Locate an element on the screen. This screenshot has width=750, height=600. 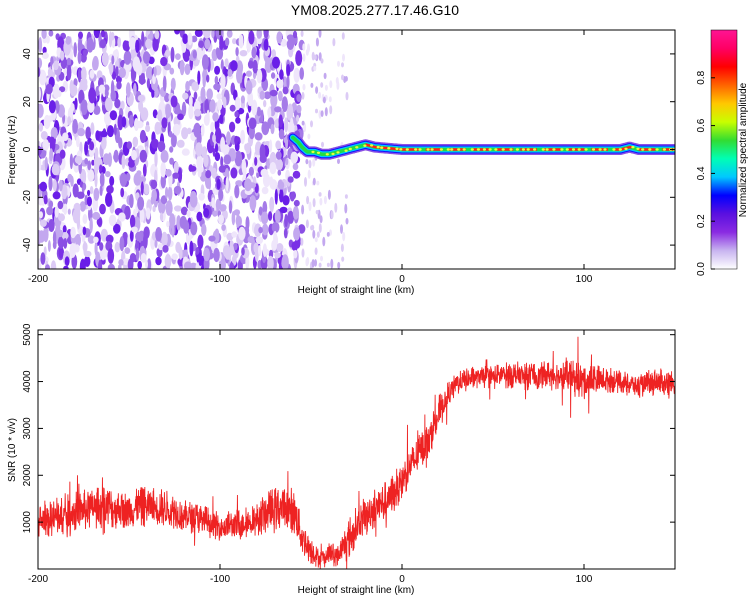
x-tick-label: 0 is located at coordinates (402, 579).